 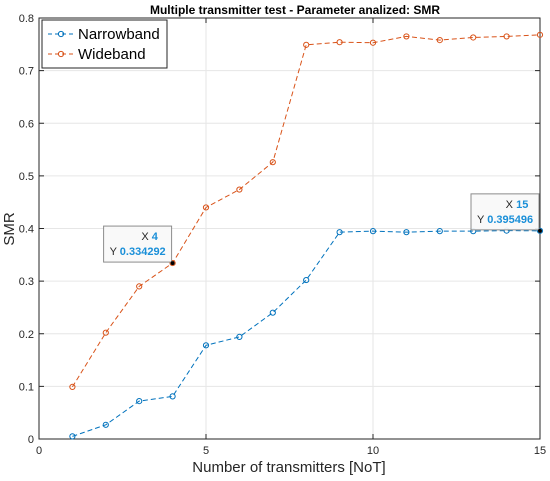 I want to click on datatip-y-row: Y 0.334292, so click(x=138, y=252).